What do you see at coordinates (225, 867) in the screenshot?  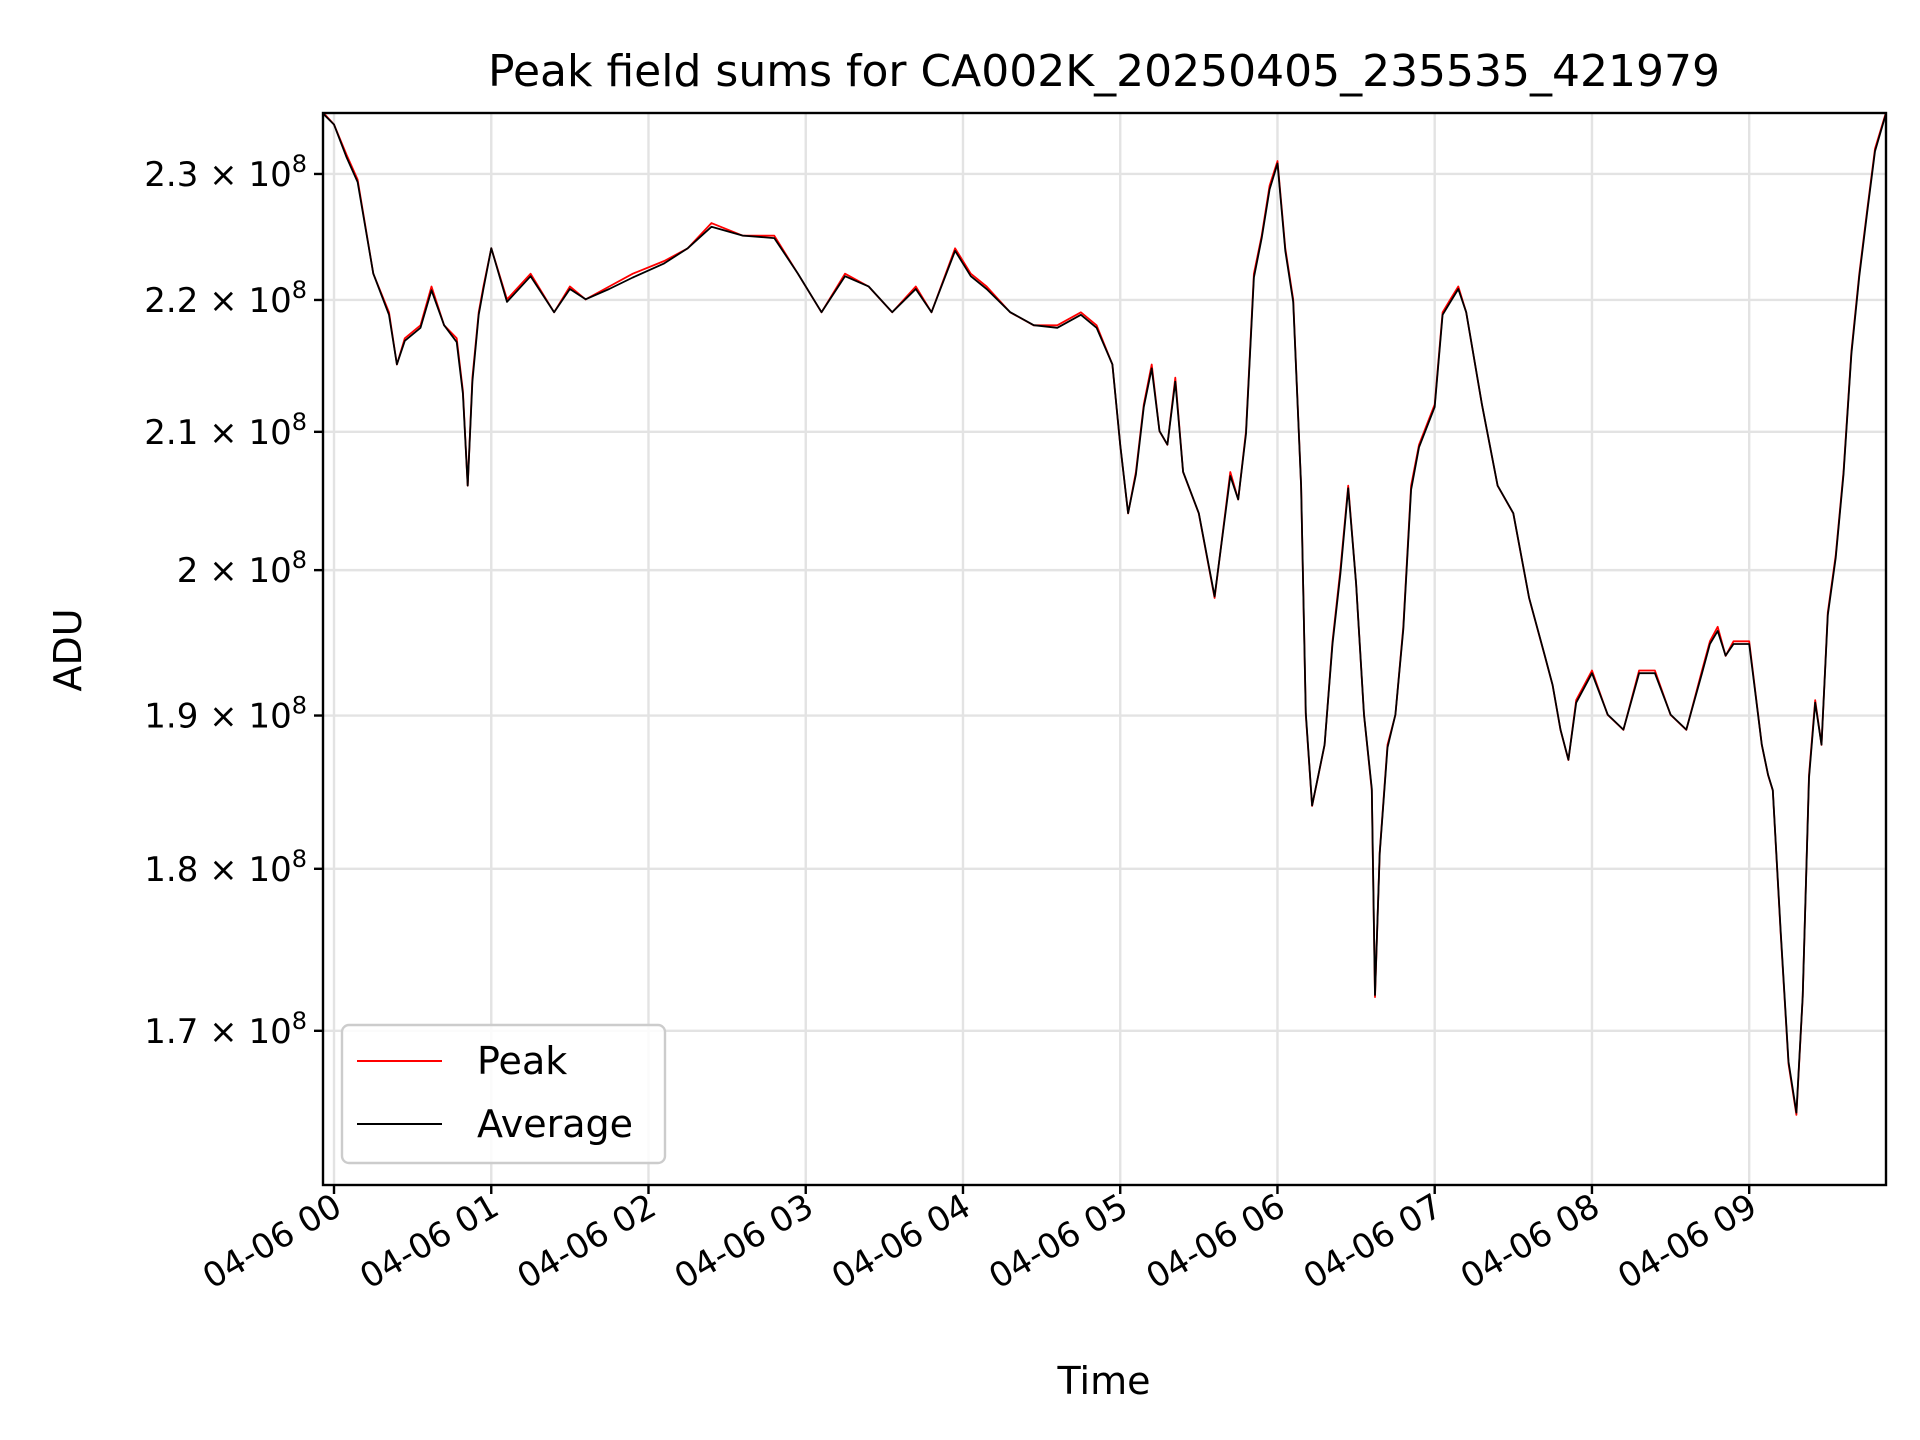 I see `y-tick-label: 1.8 × 108` at bounding box center [225, 867].